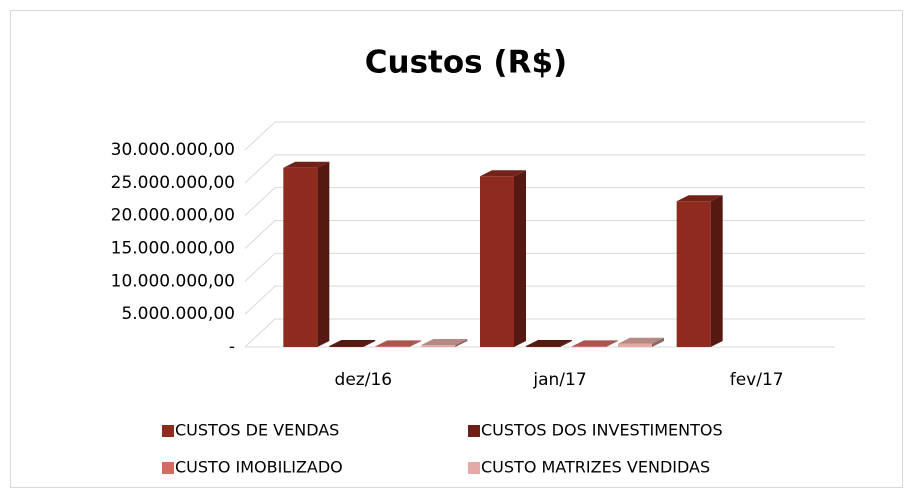 The height and width of the screenshot is (502, 913). I want to click on y-tick-label: 25.000.000,00, so click(173, 183).